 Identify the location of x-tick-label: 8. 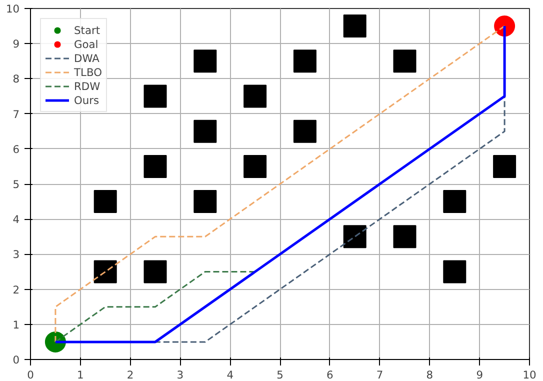
(430, 374).